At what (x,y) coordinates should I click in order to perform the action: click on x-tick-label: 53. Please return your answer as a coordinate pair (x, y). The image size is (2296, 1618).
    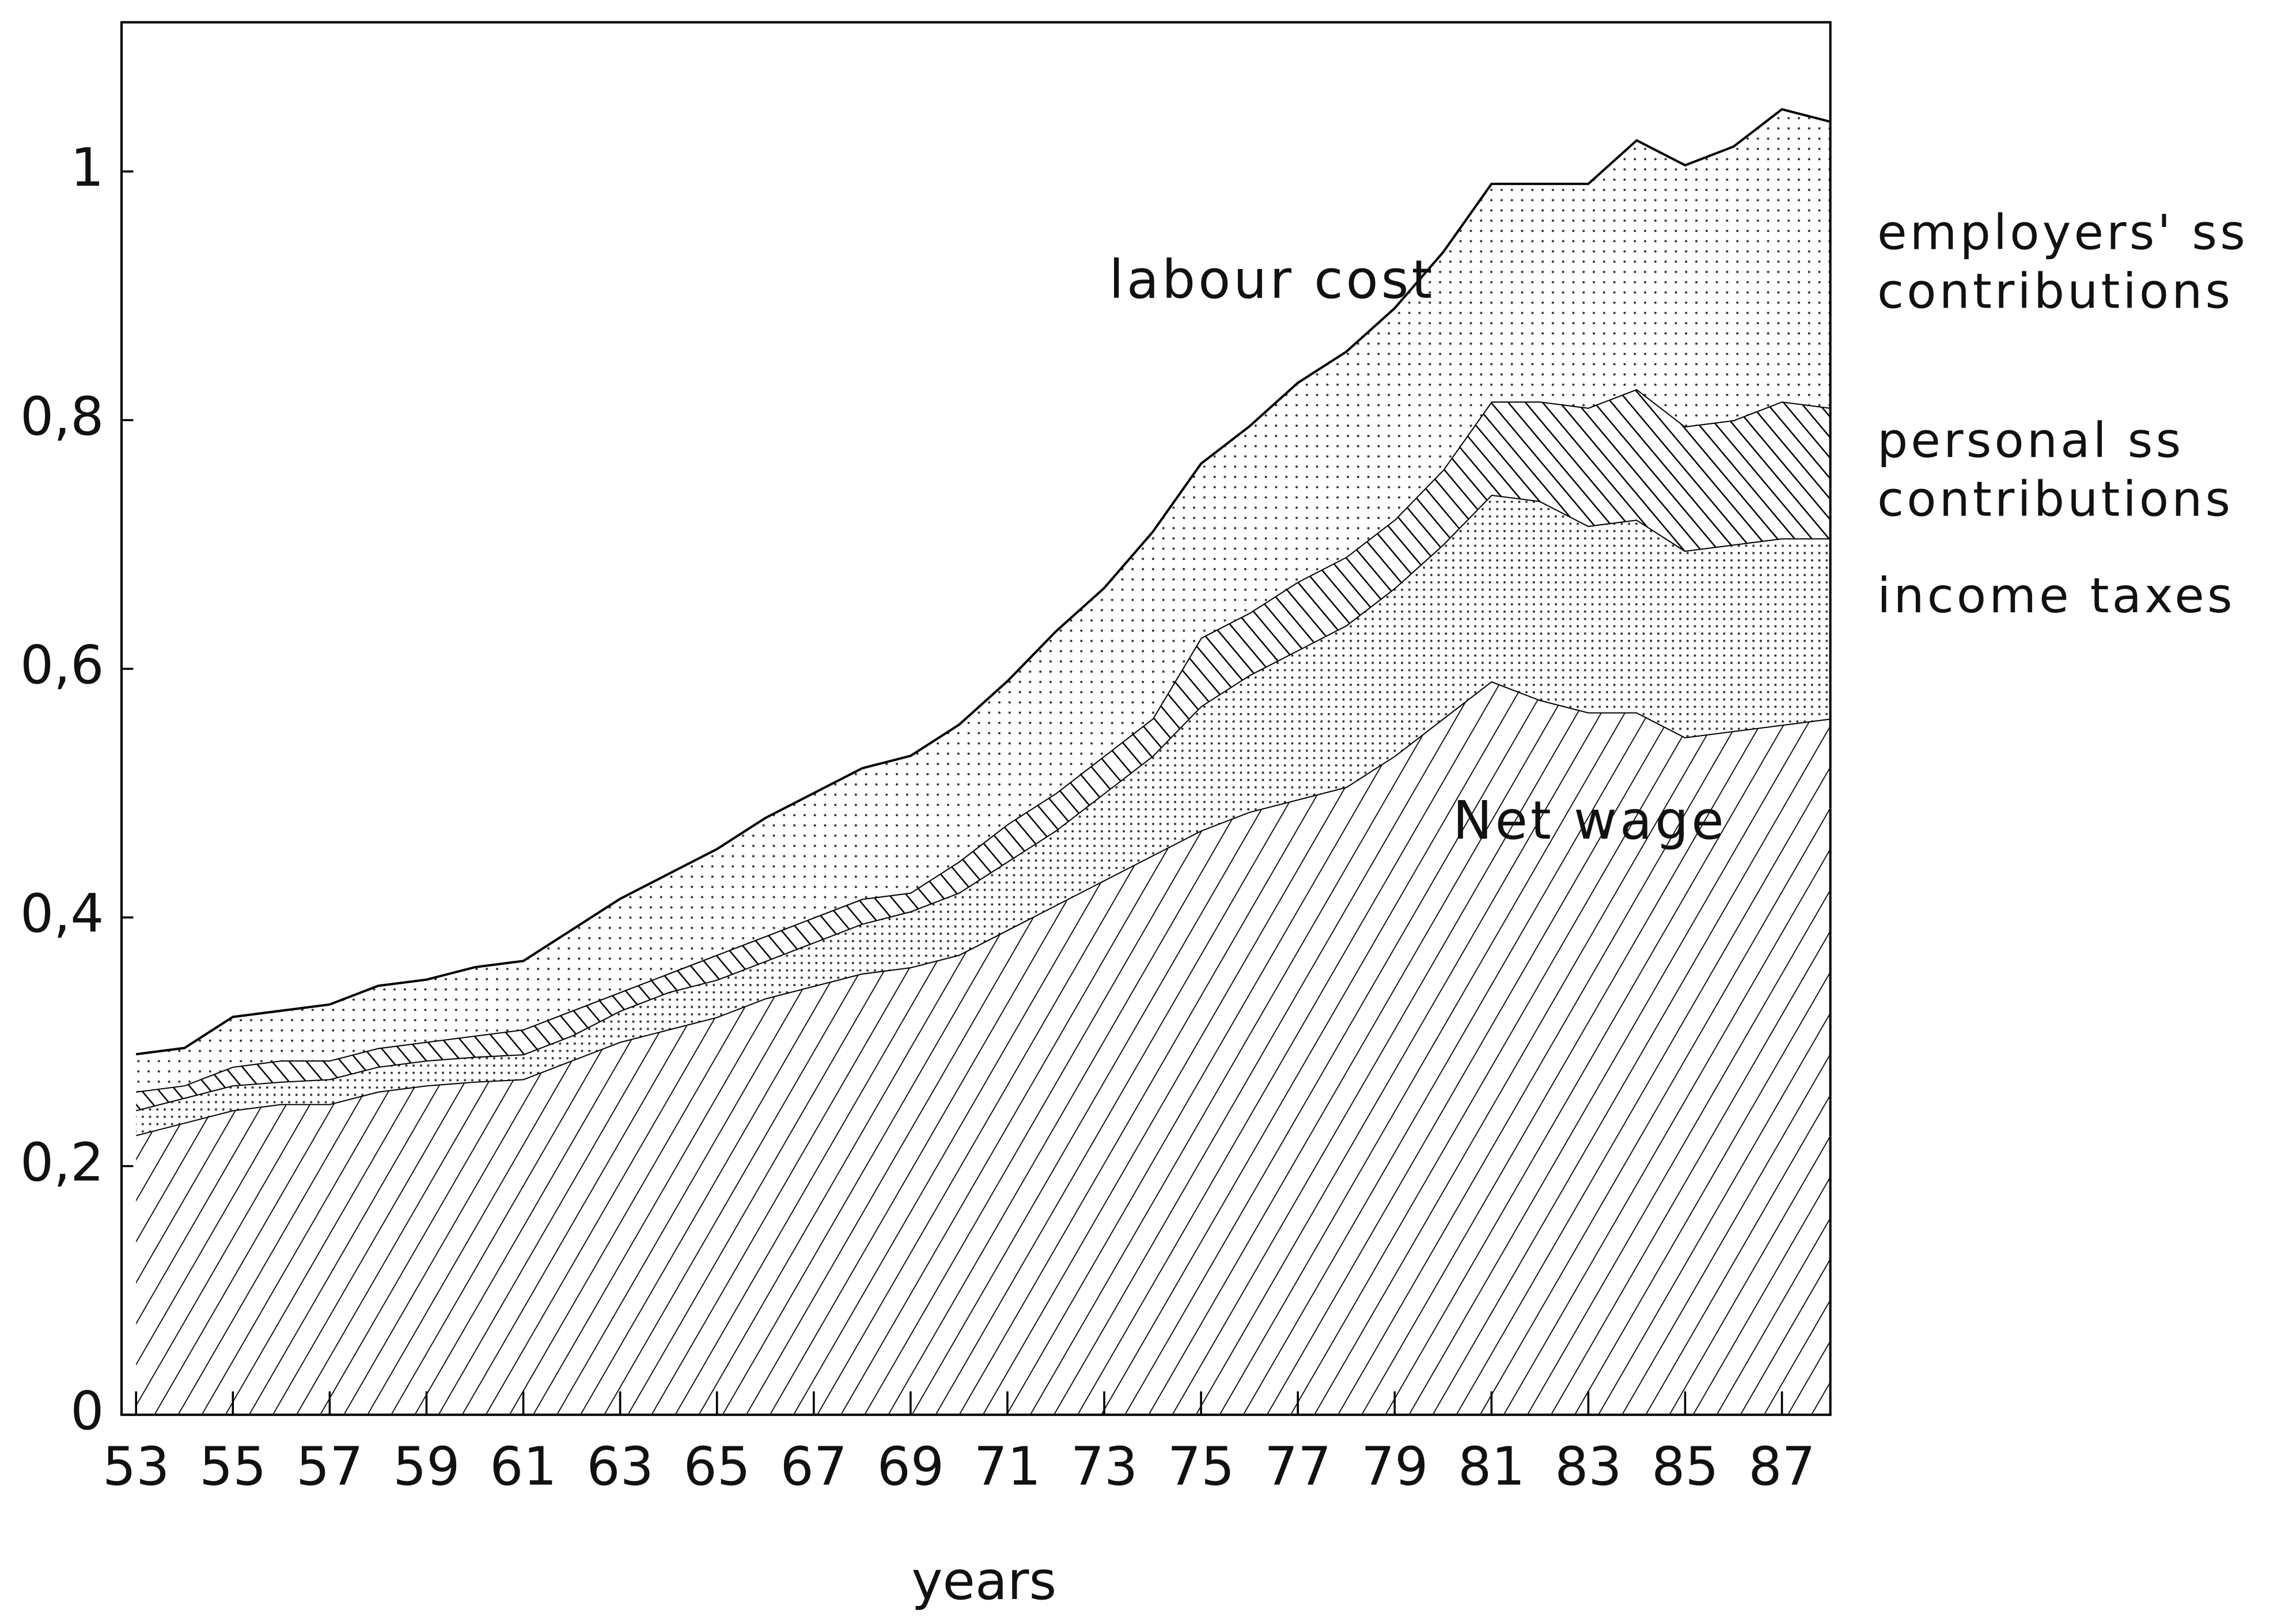
    Looking at the image, I should click on (136, 1467).